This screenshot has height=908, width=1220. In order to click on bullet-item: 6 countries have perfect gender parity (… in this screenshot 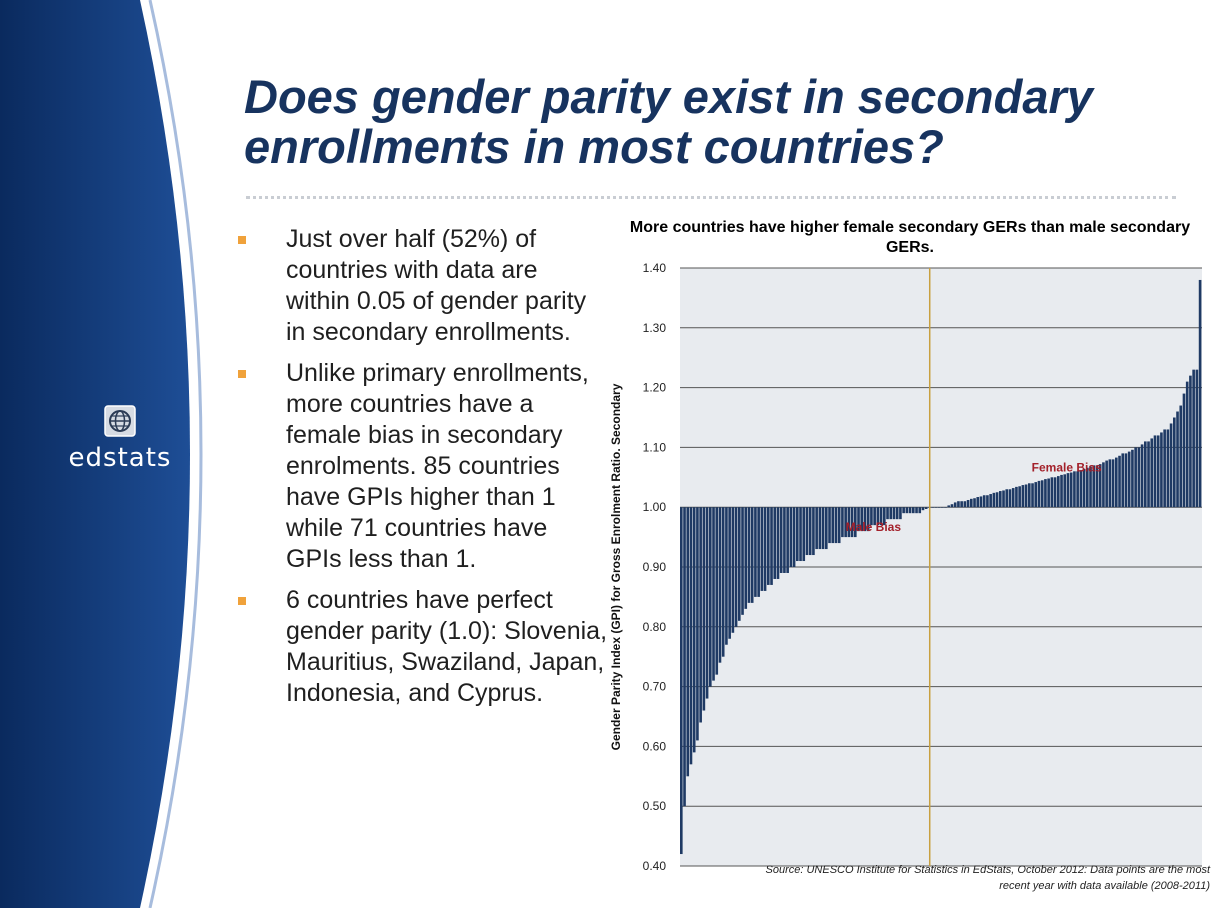, I will do `click(423, 647)`.